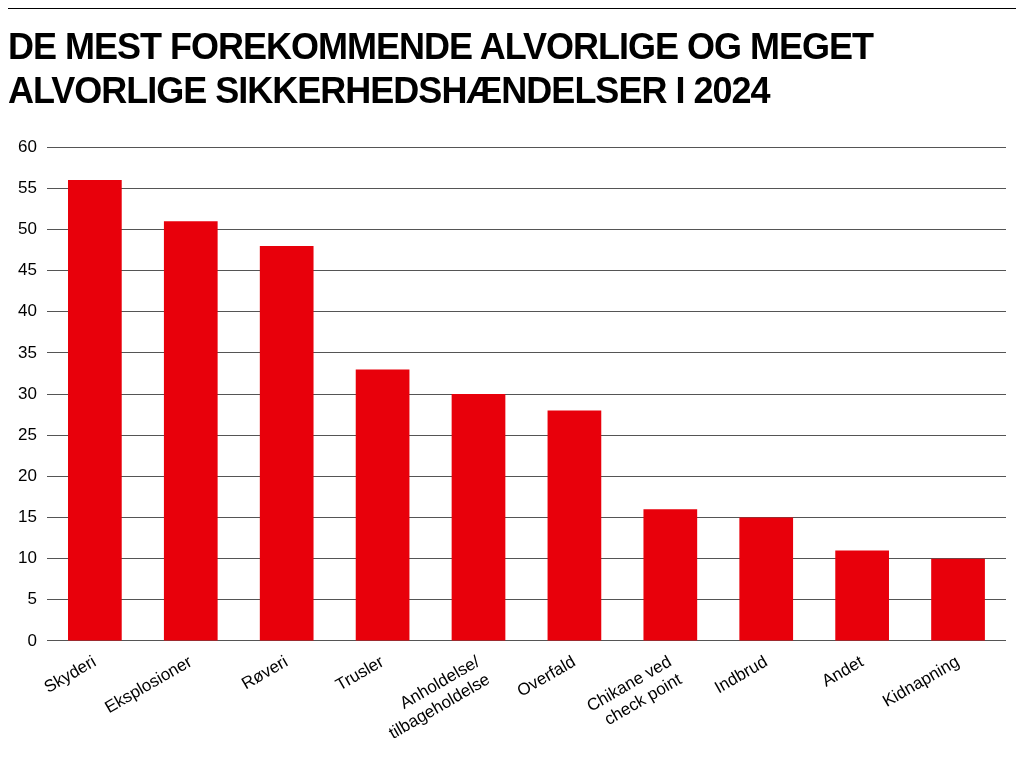  I want to click on chart-title: DE MEST FOREKOMMENDE ALVORLIGE OG MEGET ALVORLIGE SIKKERHEDSHÆNDELSER I 2024, so click(441, 69).